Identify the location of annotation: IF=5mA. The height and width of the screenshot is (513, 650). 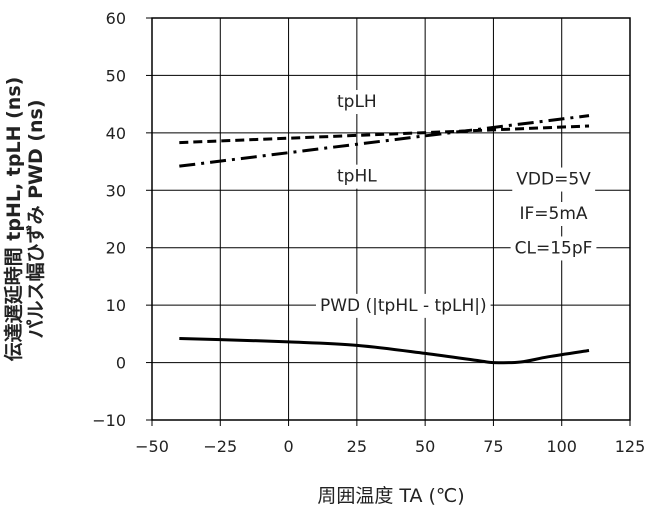
(553, 214).